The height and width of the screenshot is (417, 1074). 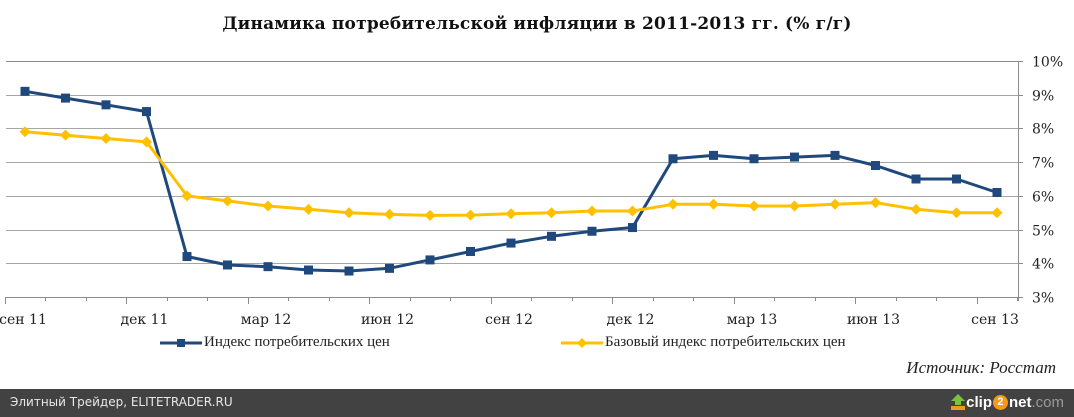 What do you see at coordinates (958, 402) in the screenshot?
I see `upload-arrow-icon` at bounding box center [958, 402].